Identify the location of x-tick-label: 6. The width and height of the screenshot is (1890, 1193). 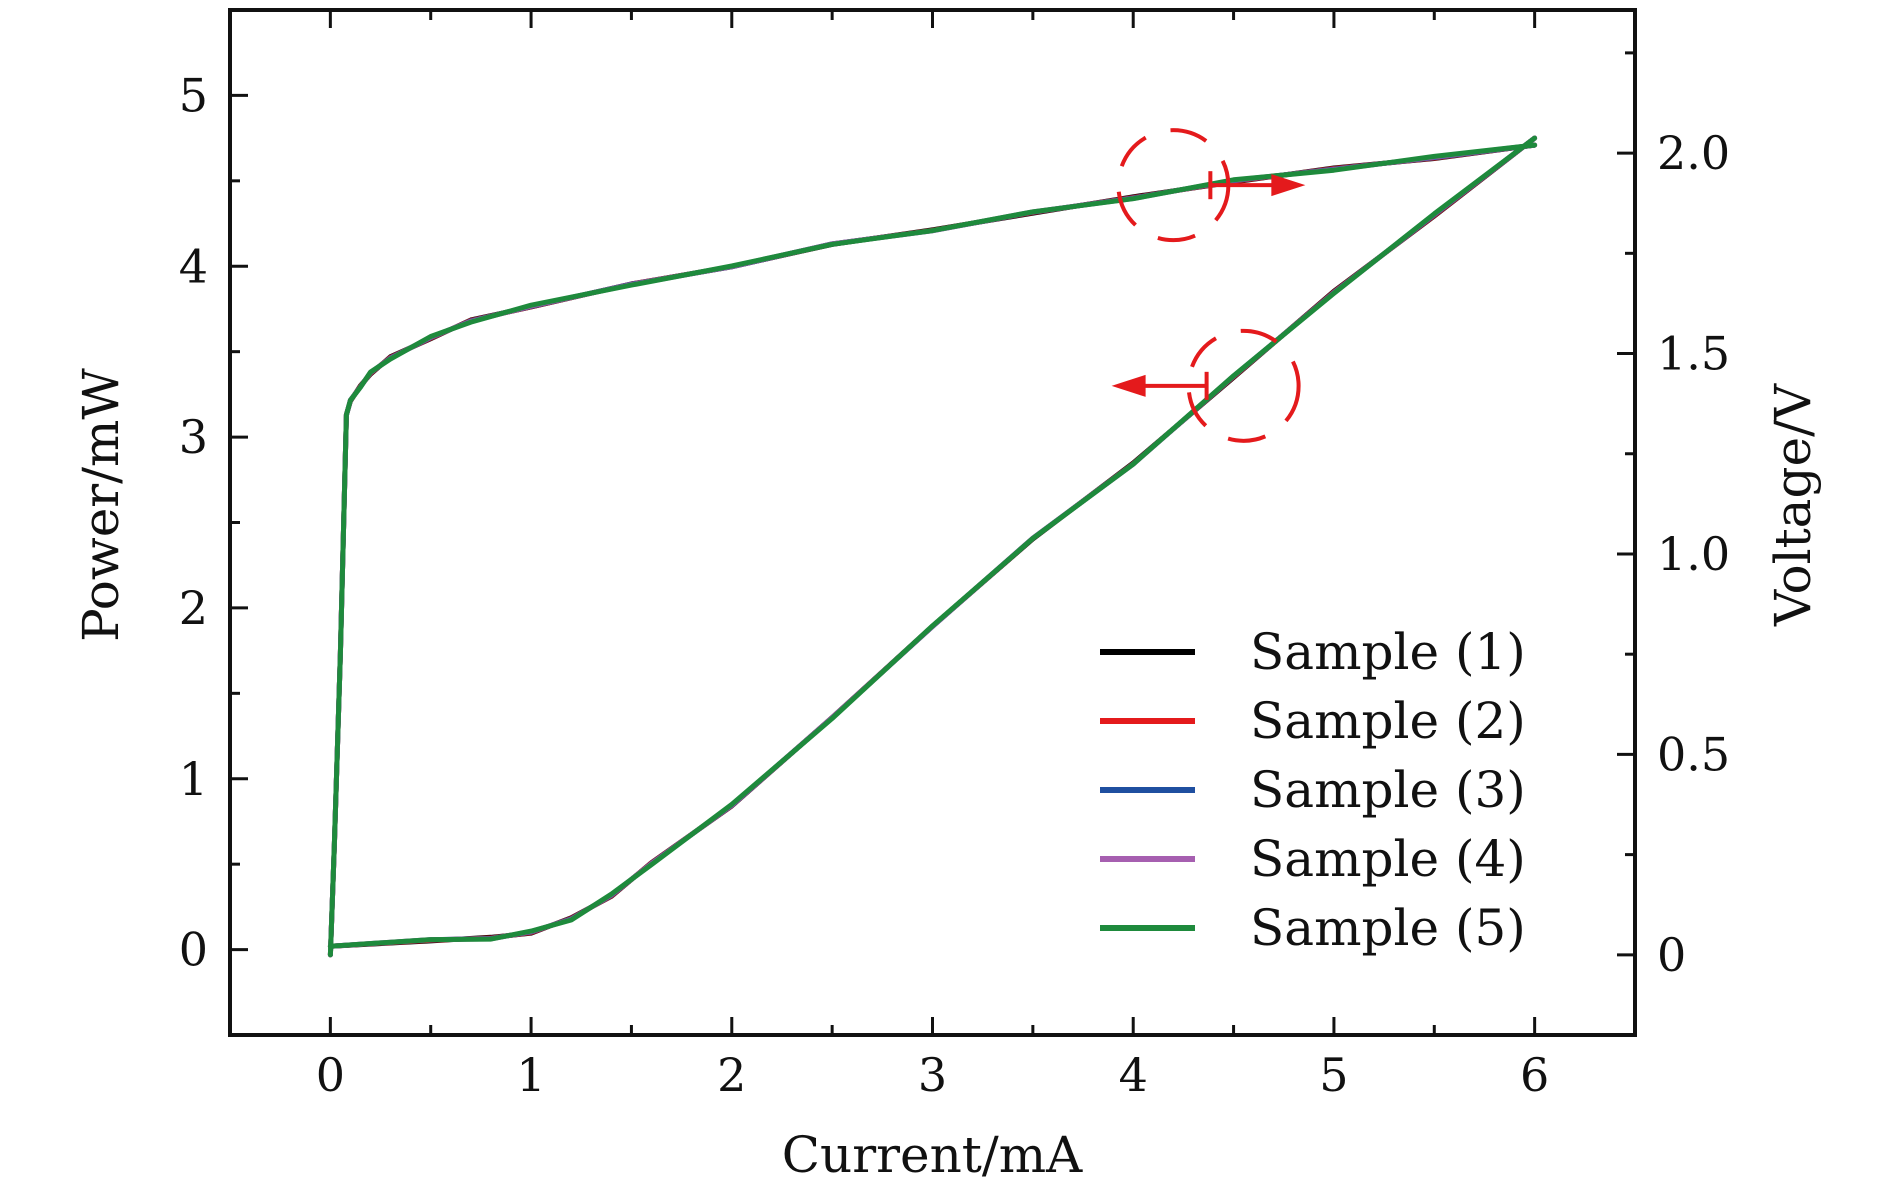
(1534, 1075).